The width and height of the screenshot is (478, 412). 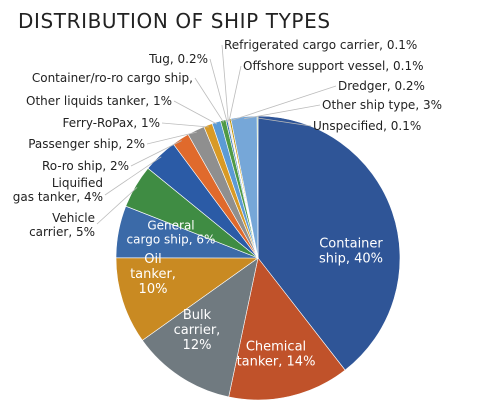 I want to click on label-general-cargo-ship: General cargo ship, 6%, so click(x=171, y=233).